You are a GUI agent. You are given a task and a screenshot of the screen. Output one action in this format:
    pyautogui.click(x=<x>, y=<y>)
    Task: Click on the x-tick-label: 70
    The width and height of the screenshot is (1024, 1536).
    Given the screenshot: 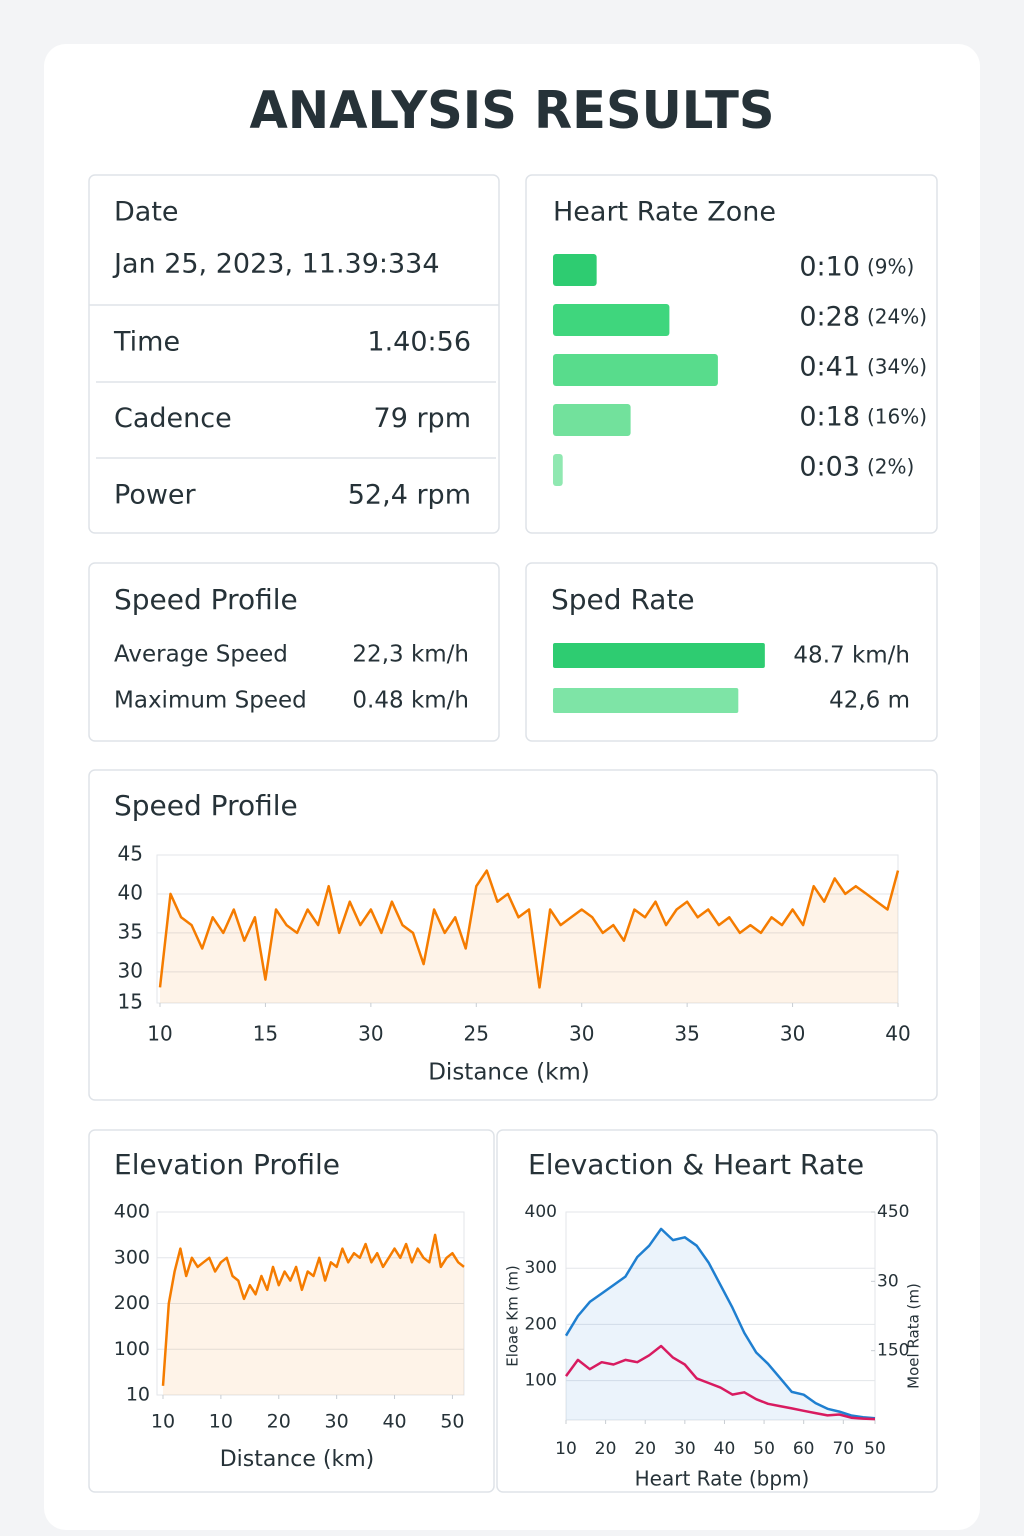 What is the action you would take?
    pyautogui.click(x=843, y=1449)
    